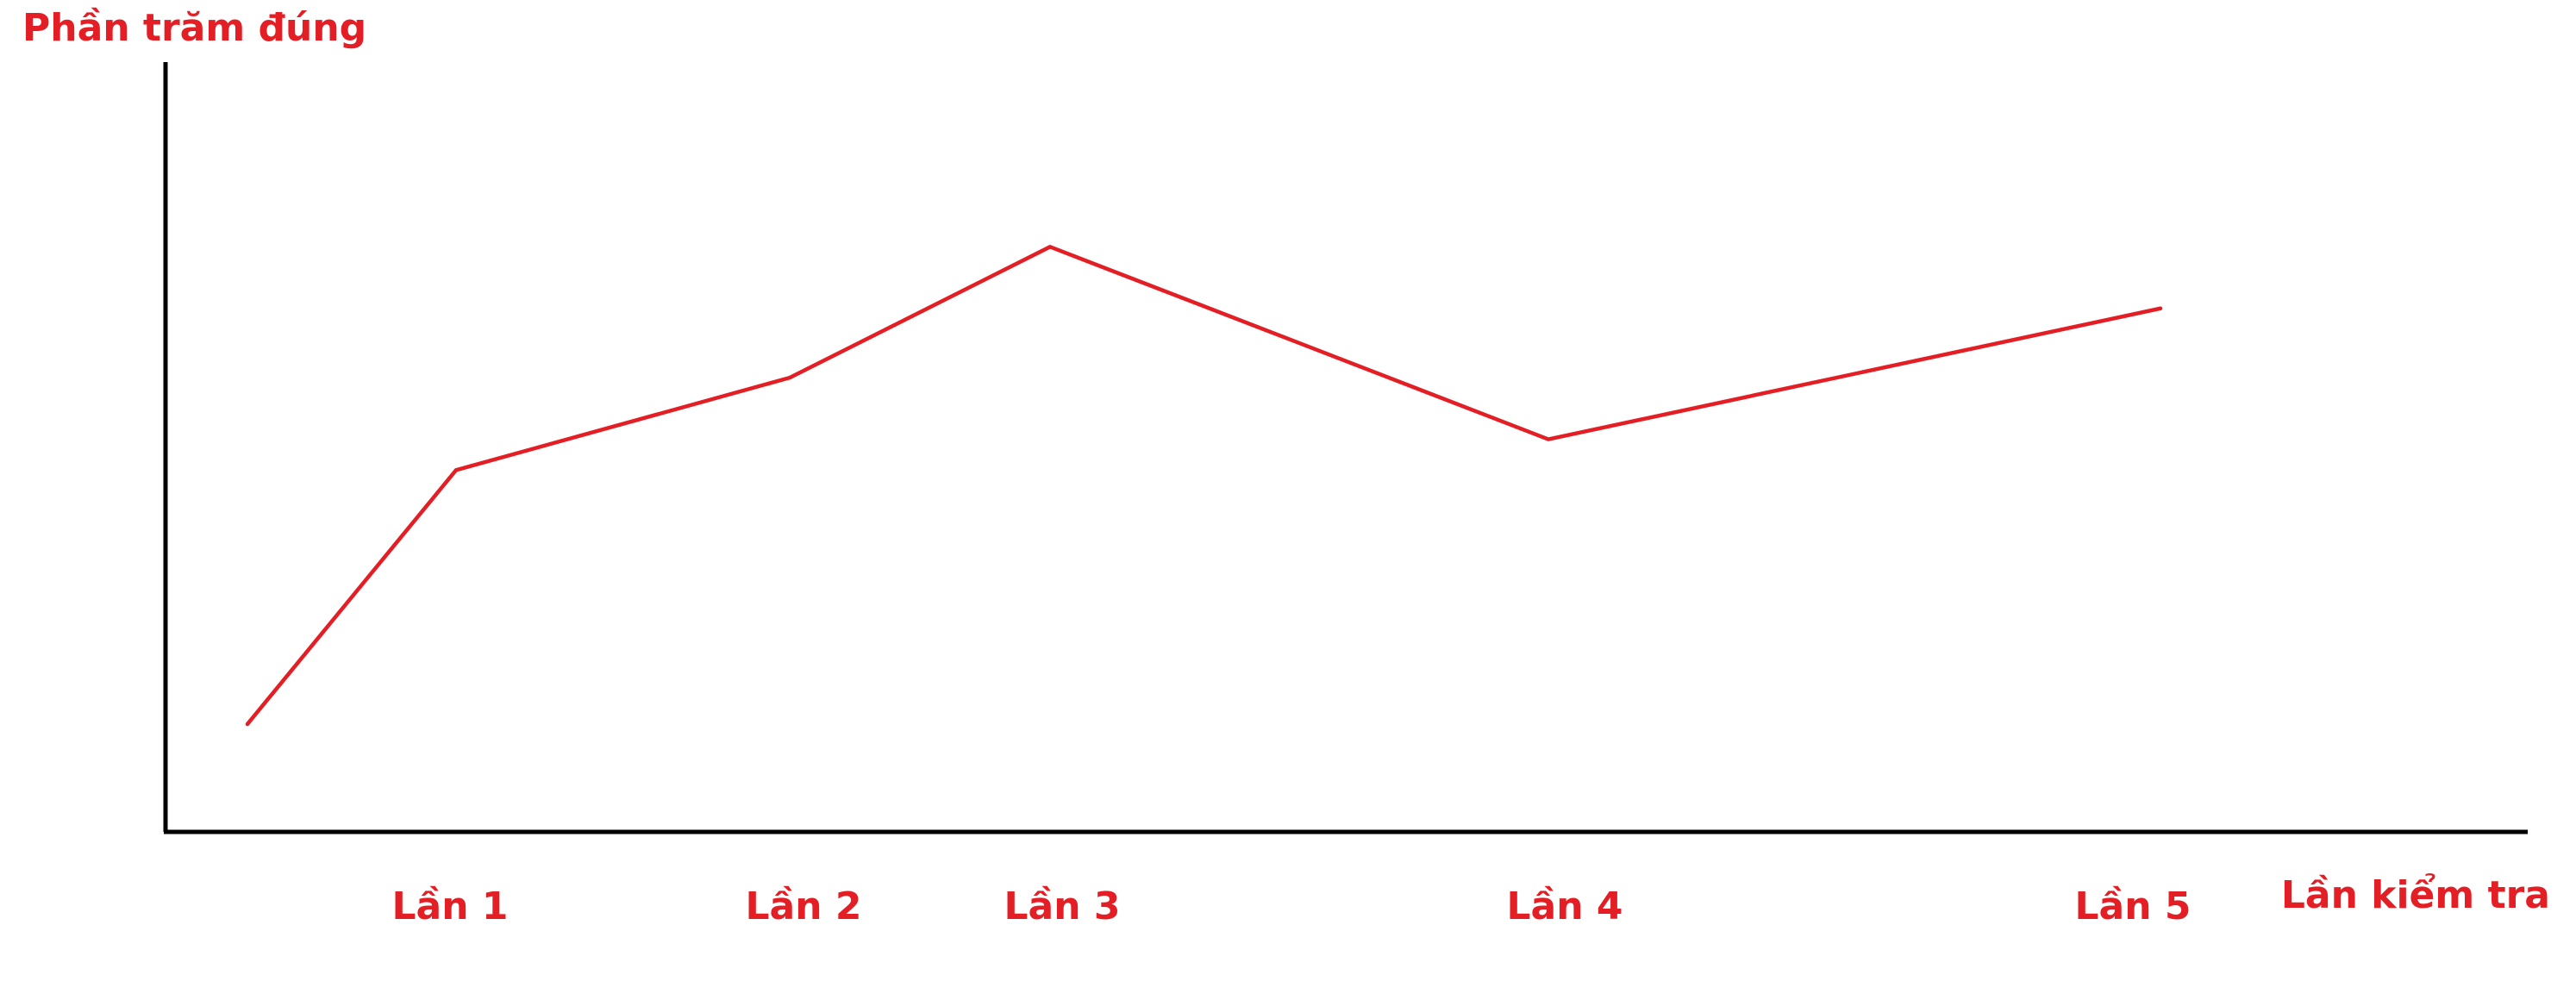 Image resolution: width=2576 pixels, height=1000 pixels. Describe the element at coordinates (2415, 894) in the screenshot. I see `x-axis-label: Lần kiểm tra` at that location.